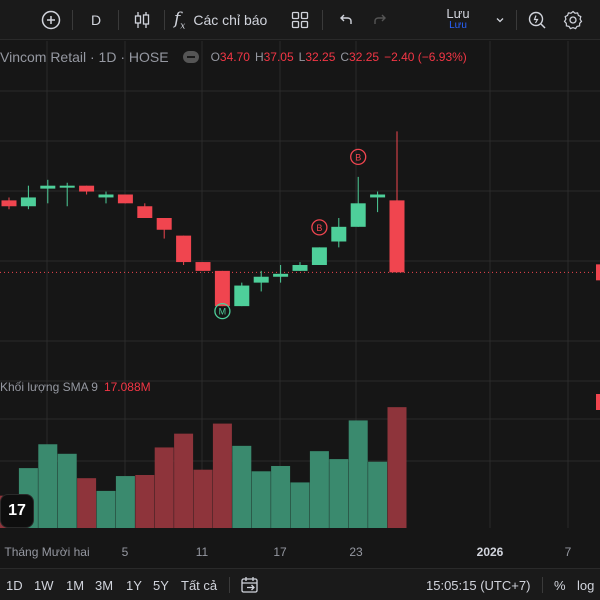 The width and height of the screenshot is (600, 600). What do you see at coordinates (568, 552) in the screenshot?
I see `x-tick: 7` at bounding box center [568, 552].